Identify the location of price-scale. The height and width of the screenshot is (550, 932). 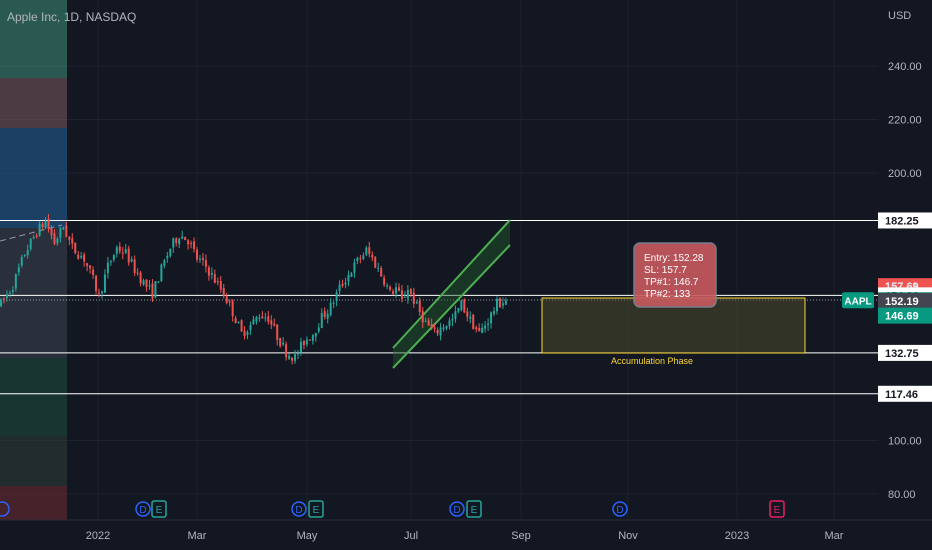
(905, 260).